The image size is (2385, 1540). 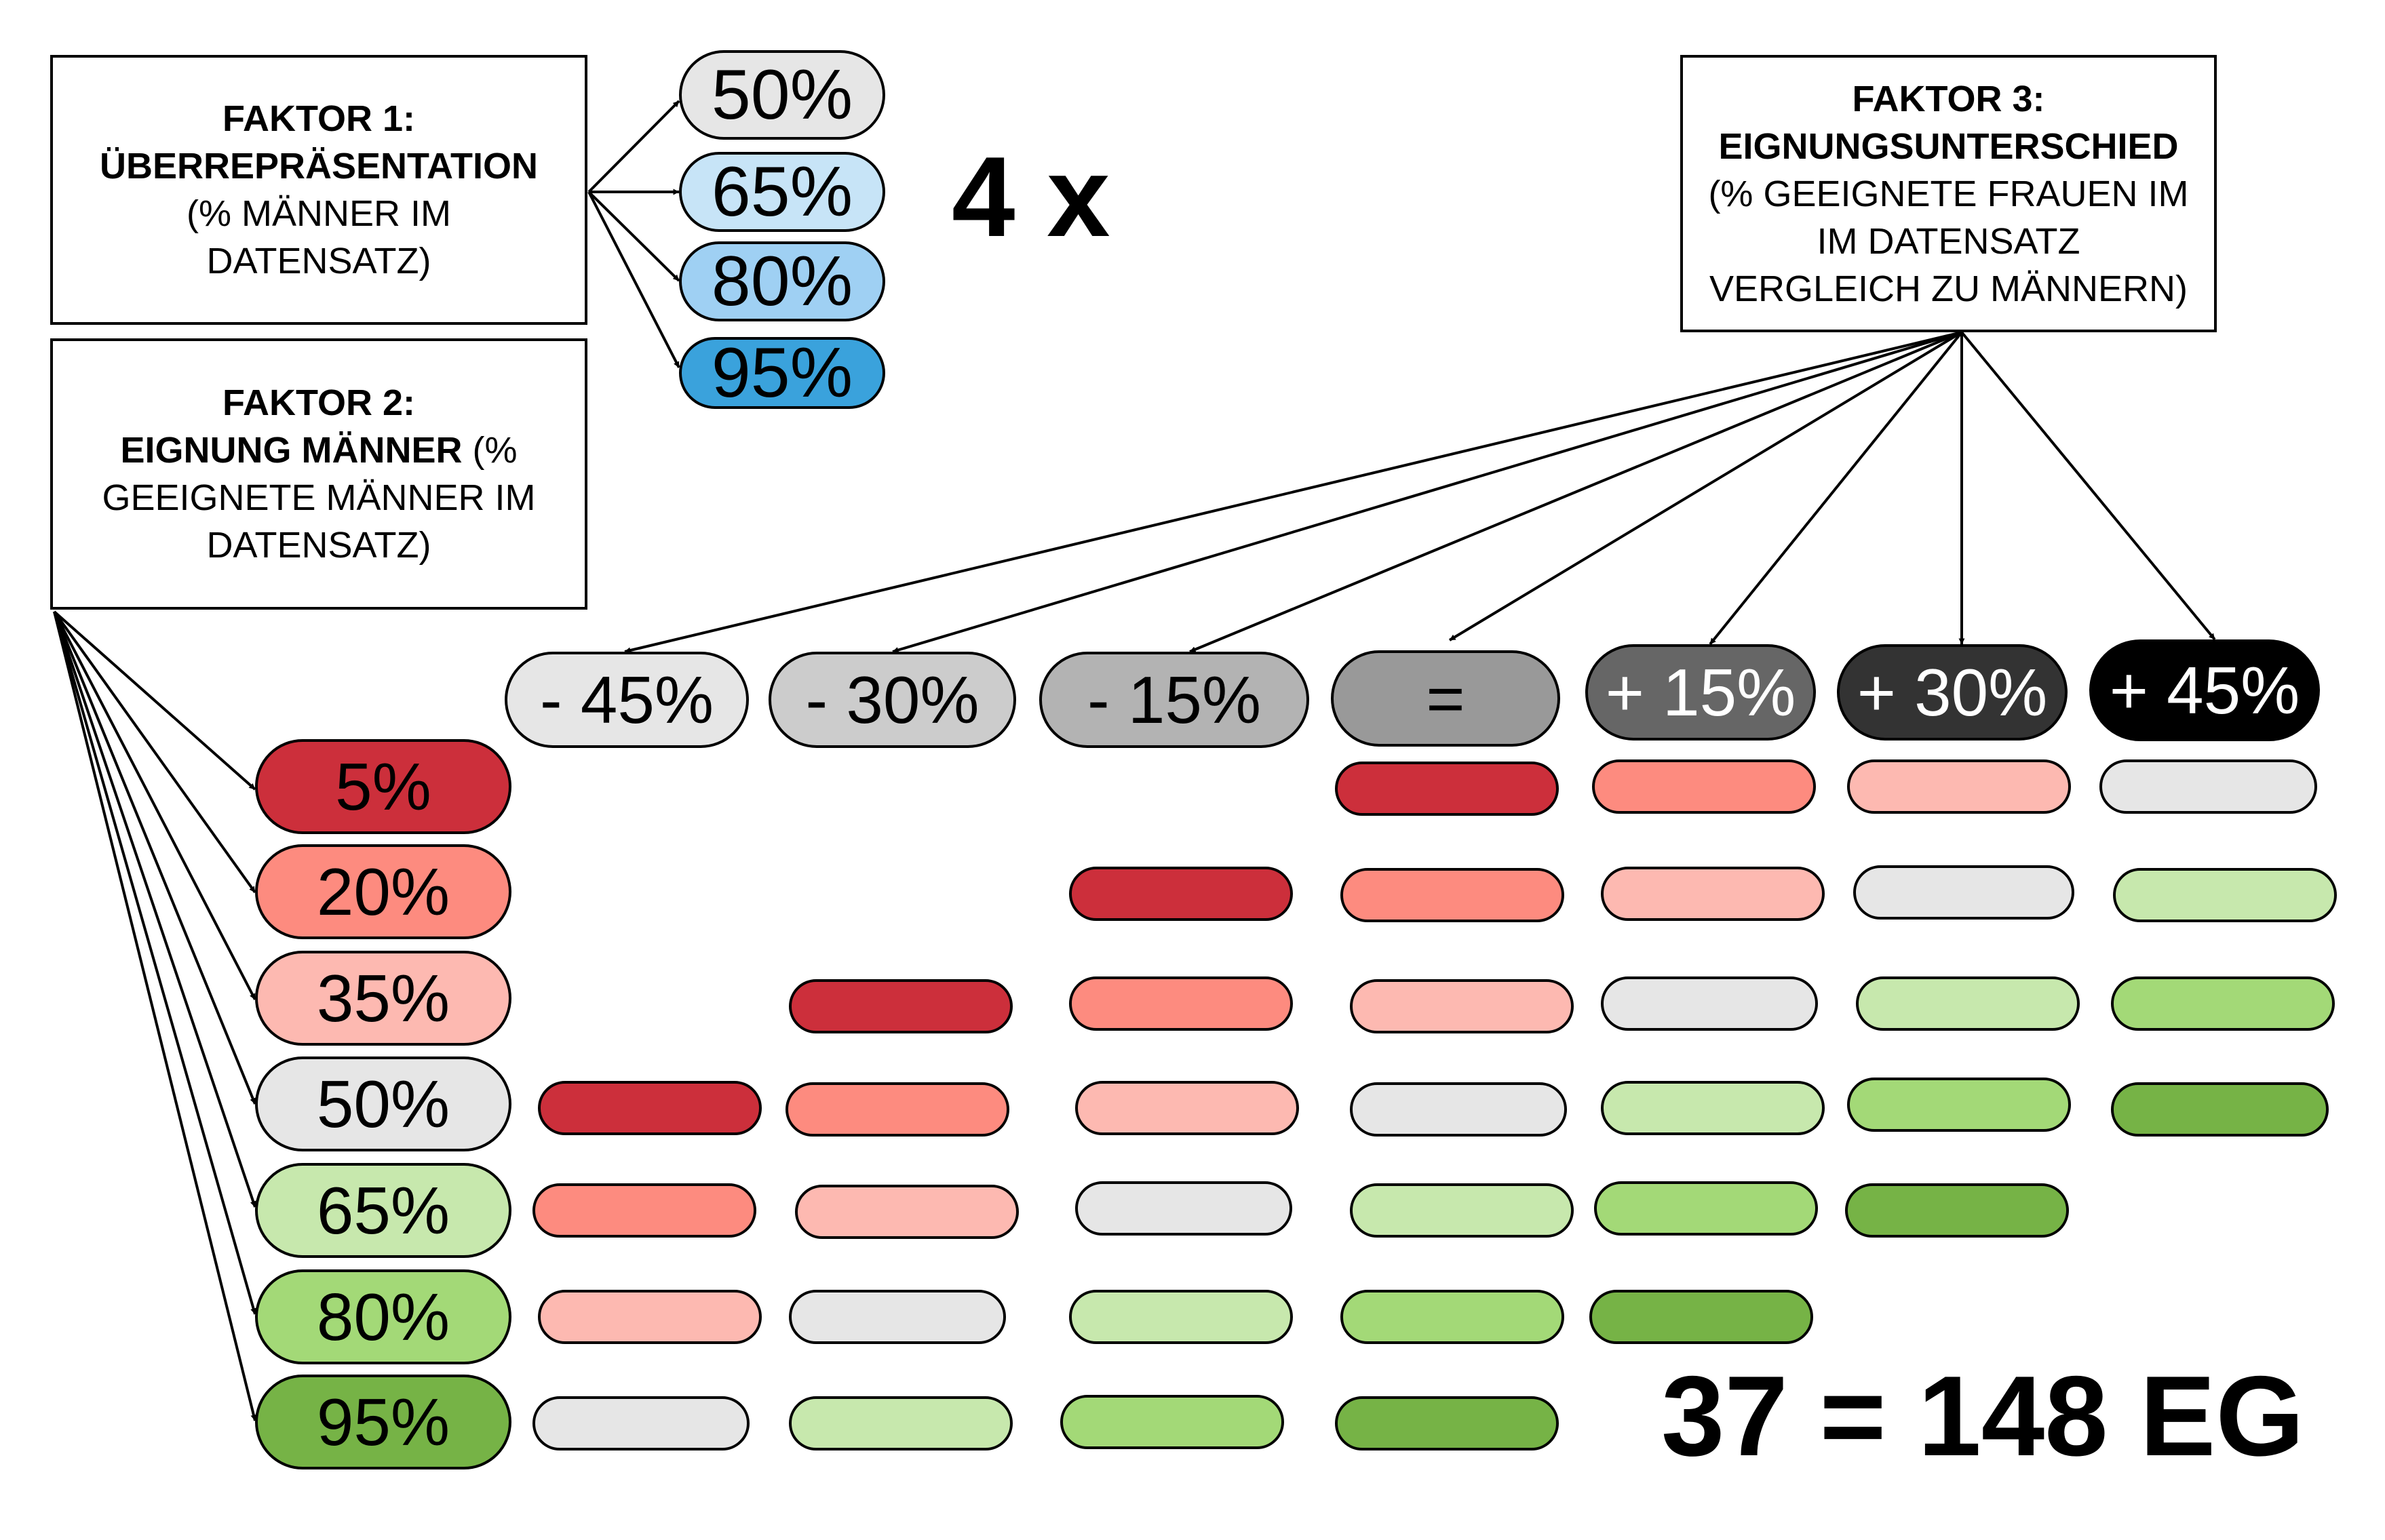 What do you see at coordinates (319, 166) in the screenshot?
I see `factor1-subtitle: ÜBERREPRÄSENTATION` at bounding box center [319, 166].